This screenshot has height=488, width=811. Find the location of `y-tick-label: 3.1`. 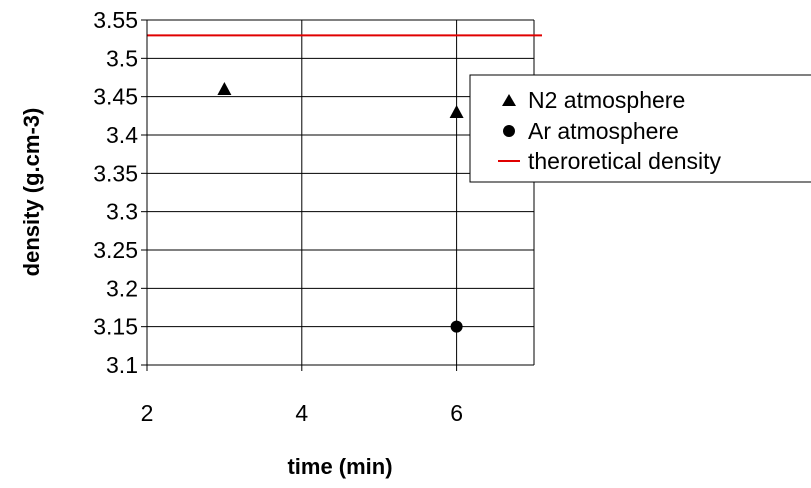

y-tick-label: 3.1 is located at coordinates (122, 365).